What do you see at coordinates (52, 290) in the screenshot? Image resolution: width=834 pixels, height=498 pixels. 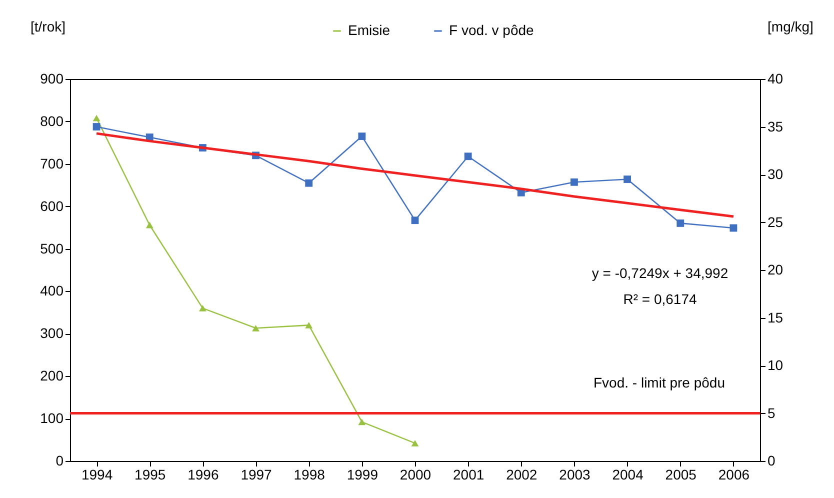 I see `y-tick-label: 400` at bounding box center [52, 290].